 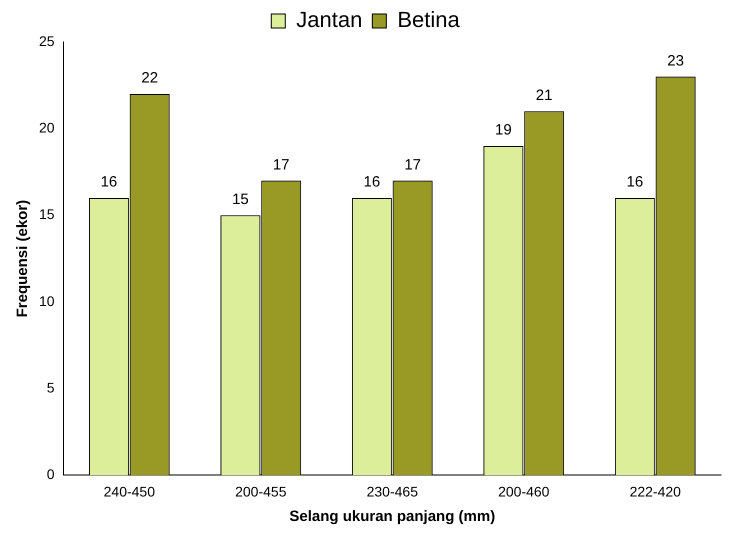 What do you see at coordinates (23, 259) in the screenshot?
I see `y-axis-title: Frequensi (ekor)` at bounding box center [23, 259].